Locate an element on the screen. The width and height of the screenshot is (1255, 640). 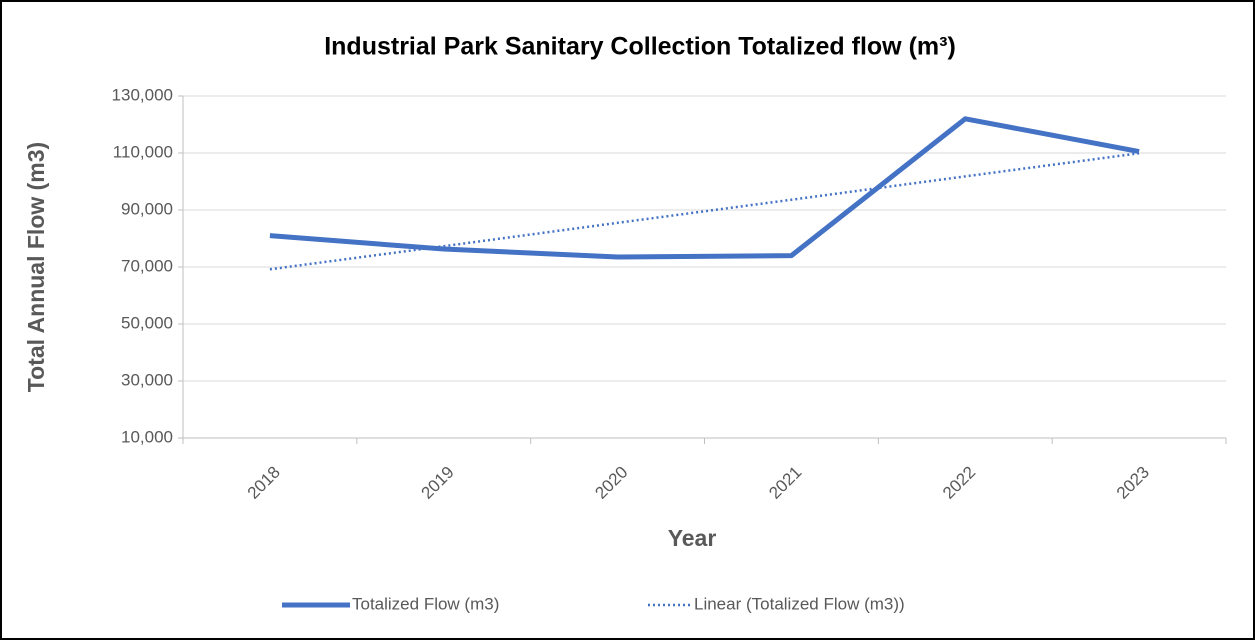
y-tick-label: 110,000 is located at coordinates (143, 151).